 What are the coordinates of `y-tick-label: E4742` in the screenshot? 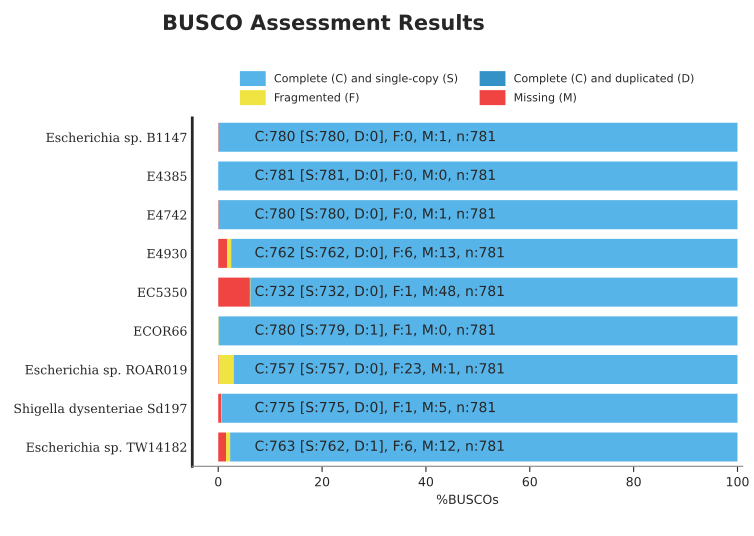 It's located at (166, 215).